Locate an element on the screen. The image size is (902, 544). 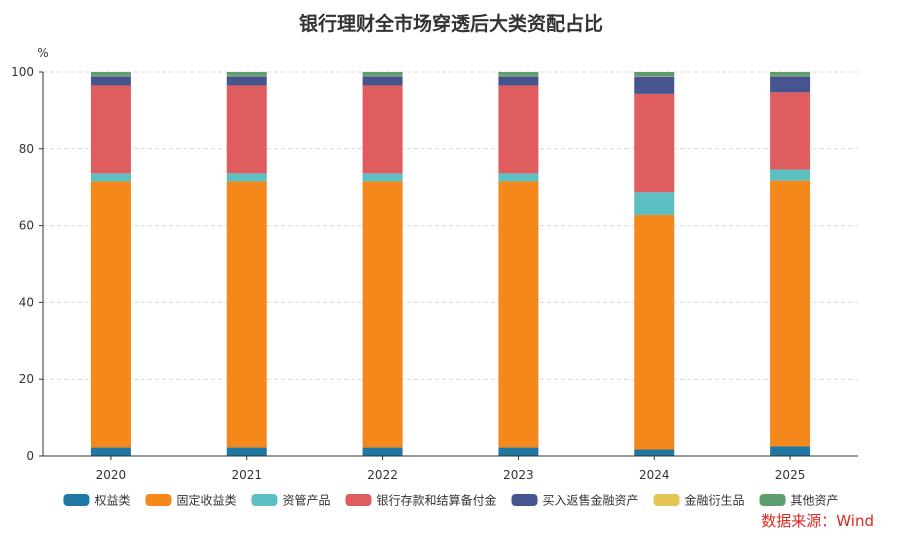
bar-segment-2023-s0 is located at coordinates (518, 452).